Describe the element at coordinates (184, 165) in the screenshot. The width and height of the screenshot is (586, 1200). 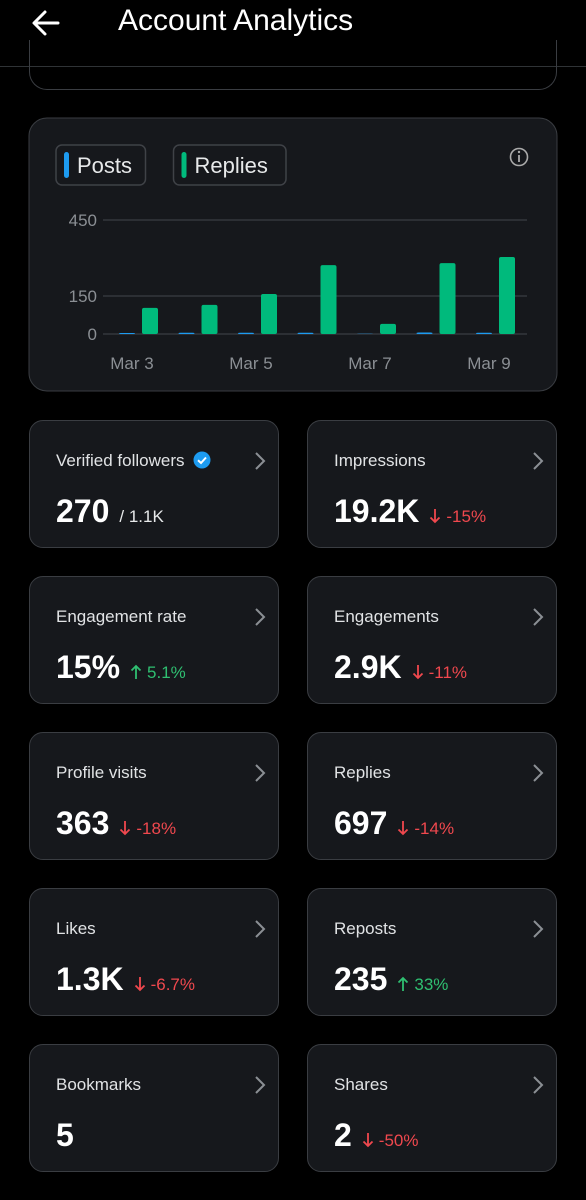
I see `legend-swatch` at that location.